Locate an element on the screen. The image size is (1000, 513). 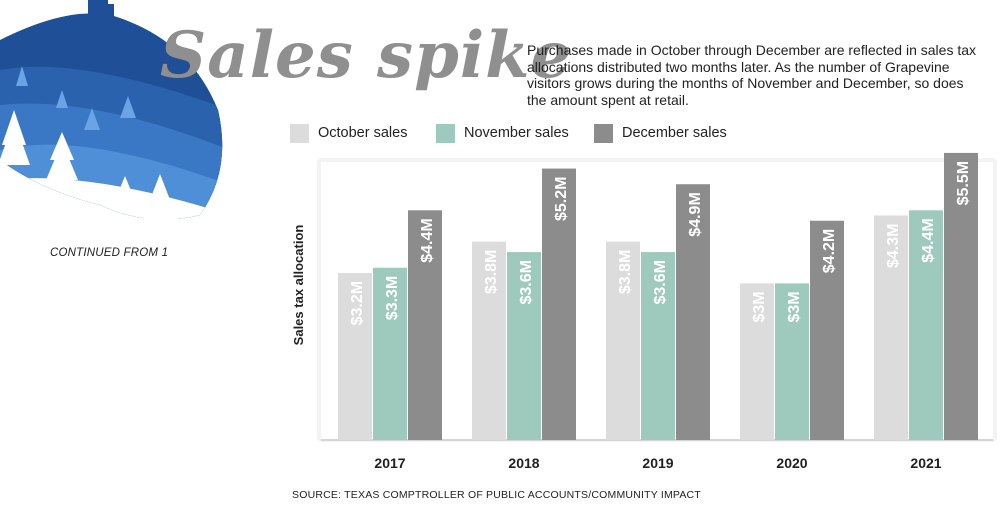
bar-label-december-2021: $5.5M is located at coordinates (963, 183).